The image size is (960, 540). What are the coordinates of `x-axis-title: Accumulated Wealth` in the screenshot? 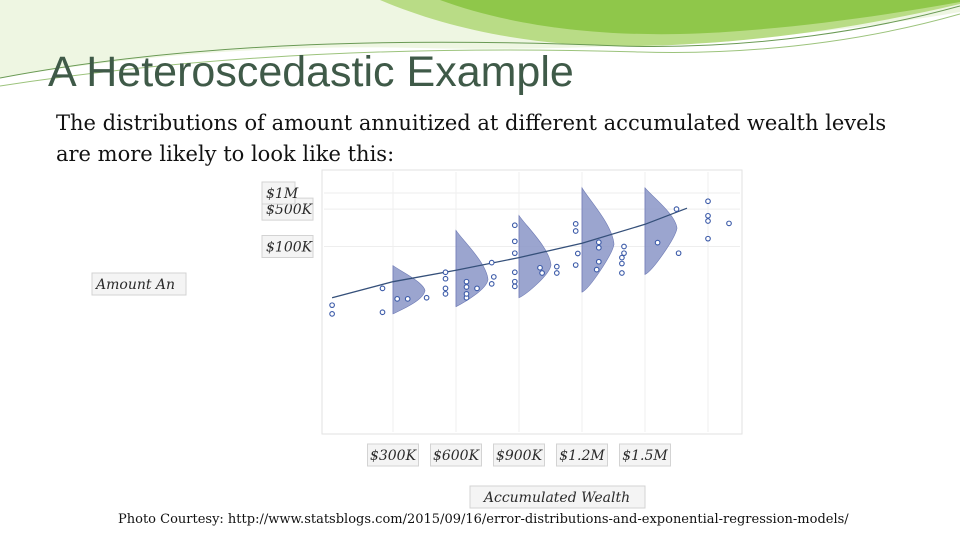 It's located at (556, 498).